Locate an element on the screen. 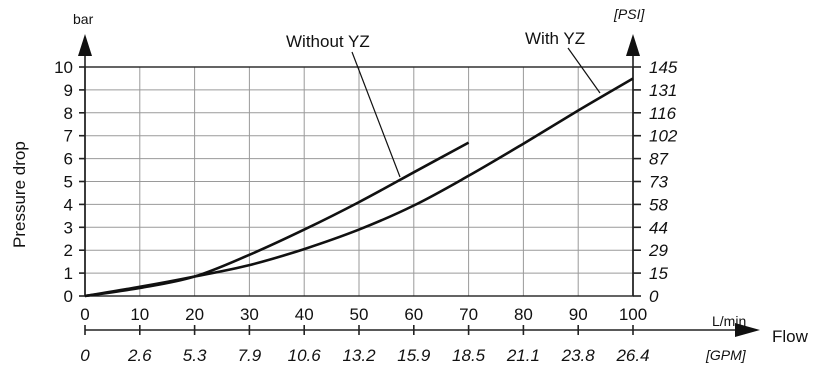  leader-without-yz is located at coordinates (376, 114).